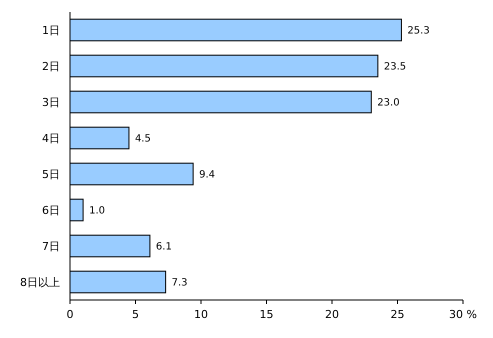  Describe the element at coordinates (388, 103) in the screenshot. I see `data-label: 23.0` at that location.